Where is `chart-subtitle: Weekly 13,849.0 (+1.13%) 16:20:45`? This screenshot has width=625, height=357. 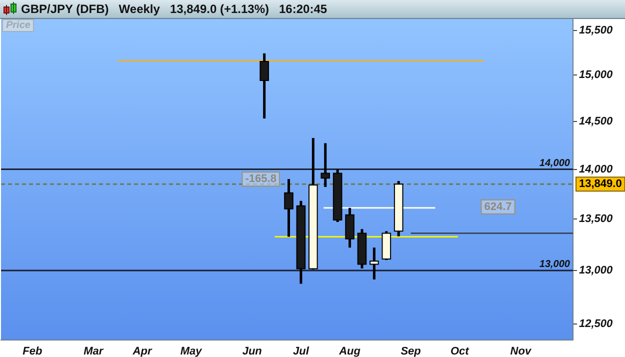
chart-subtitle: Weekly 13,849.0 (+1.13%) 16:20:45 is located at coordinates (223, 9).